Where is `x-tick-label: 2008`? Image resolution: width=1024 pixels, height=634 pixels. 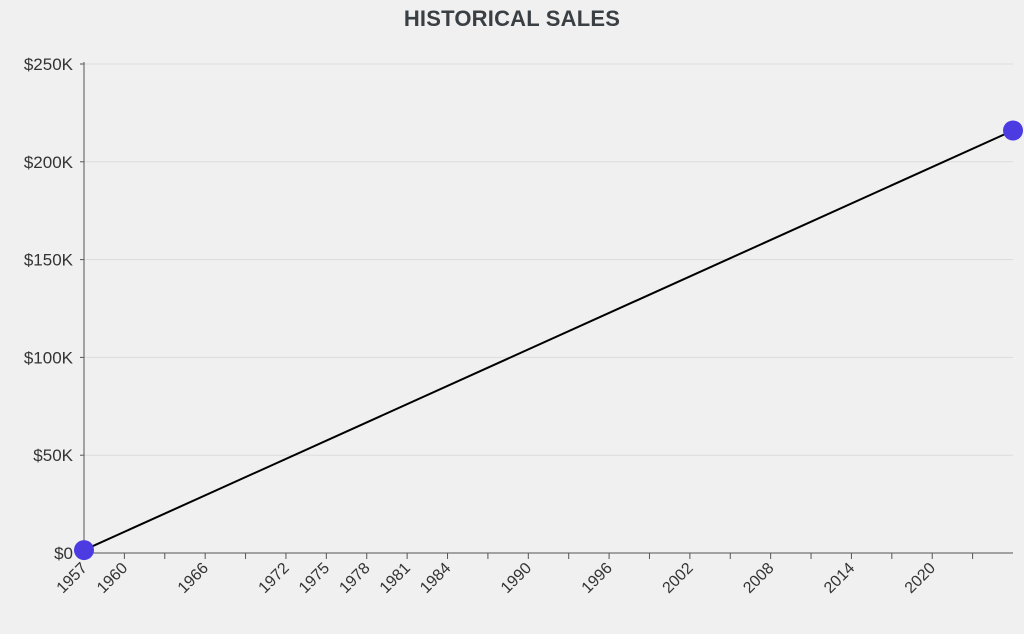 x-tick-label: 2008 is located at coordinates (758, 578).